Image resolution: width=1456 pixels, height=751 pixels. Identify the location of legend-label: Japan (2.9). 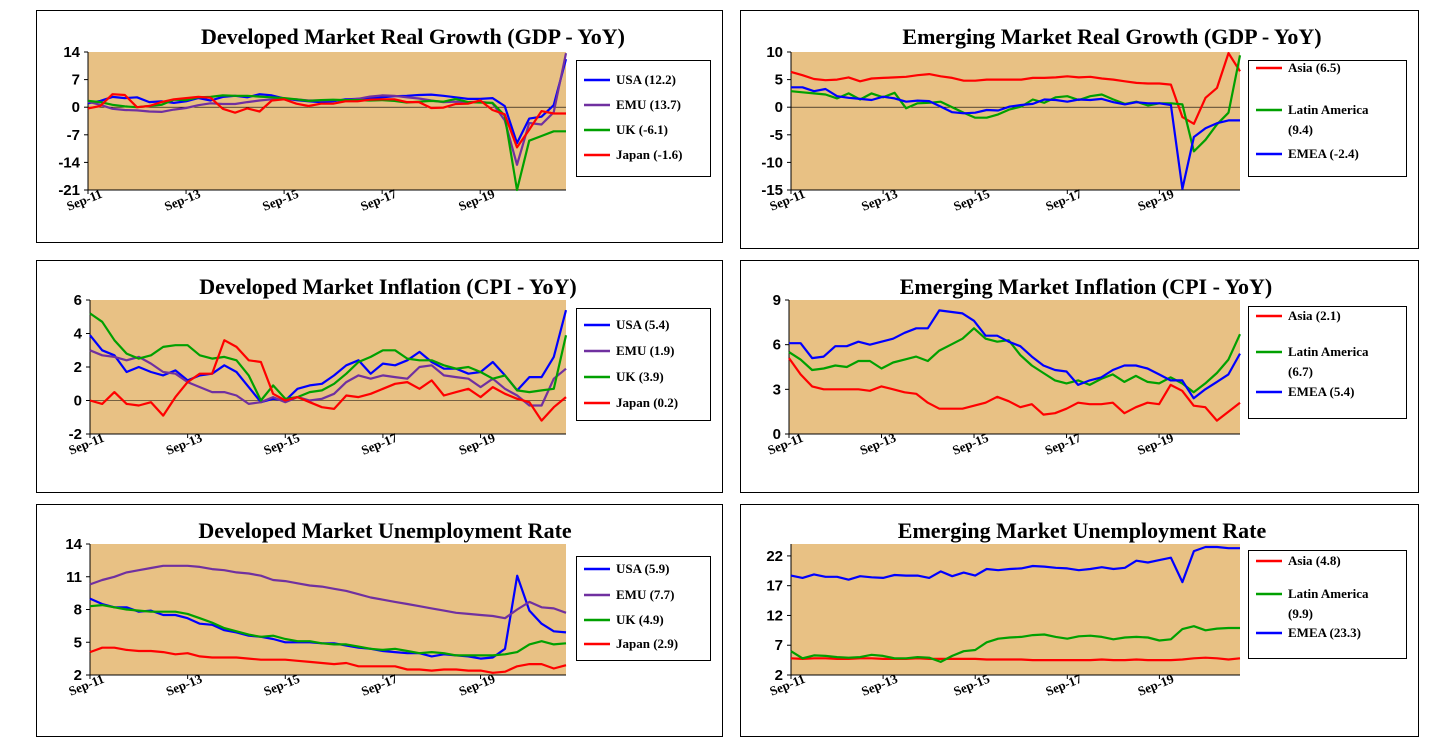
(647, 643).